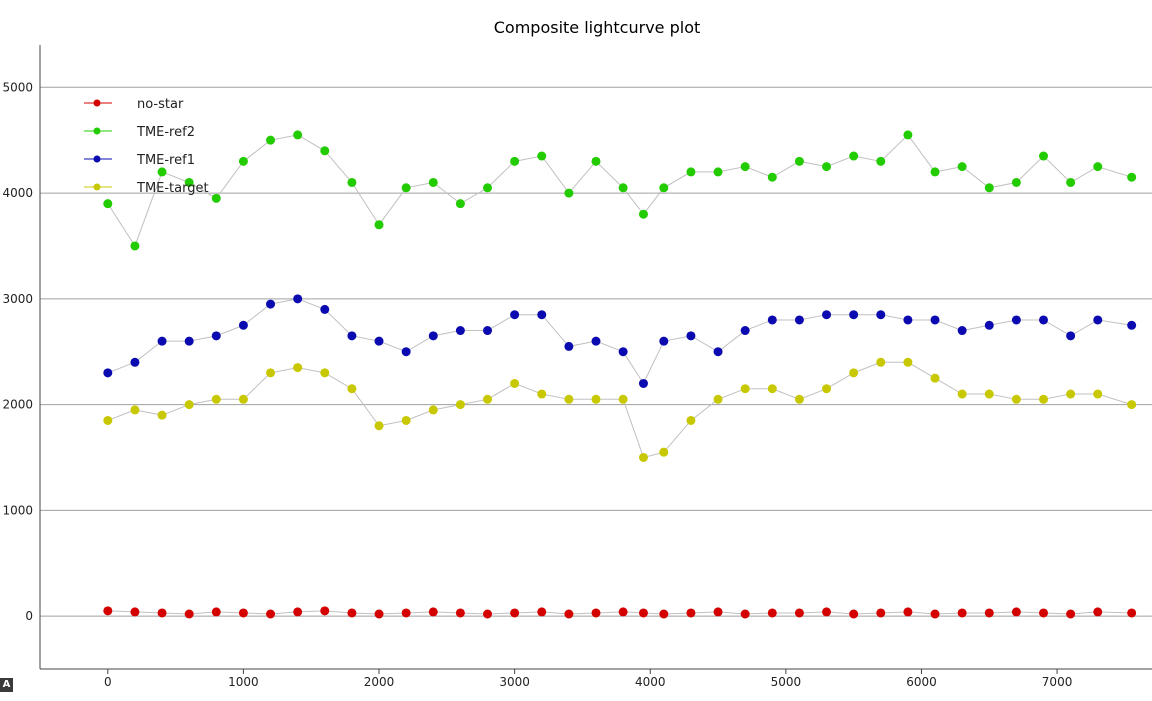 This screenshot has width=1152, height=701. Describe the element at coordinates (1057, 682) in the screenshot. I see `x-tick-label: 7000` at that location.